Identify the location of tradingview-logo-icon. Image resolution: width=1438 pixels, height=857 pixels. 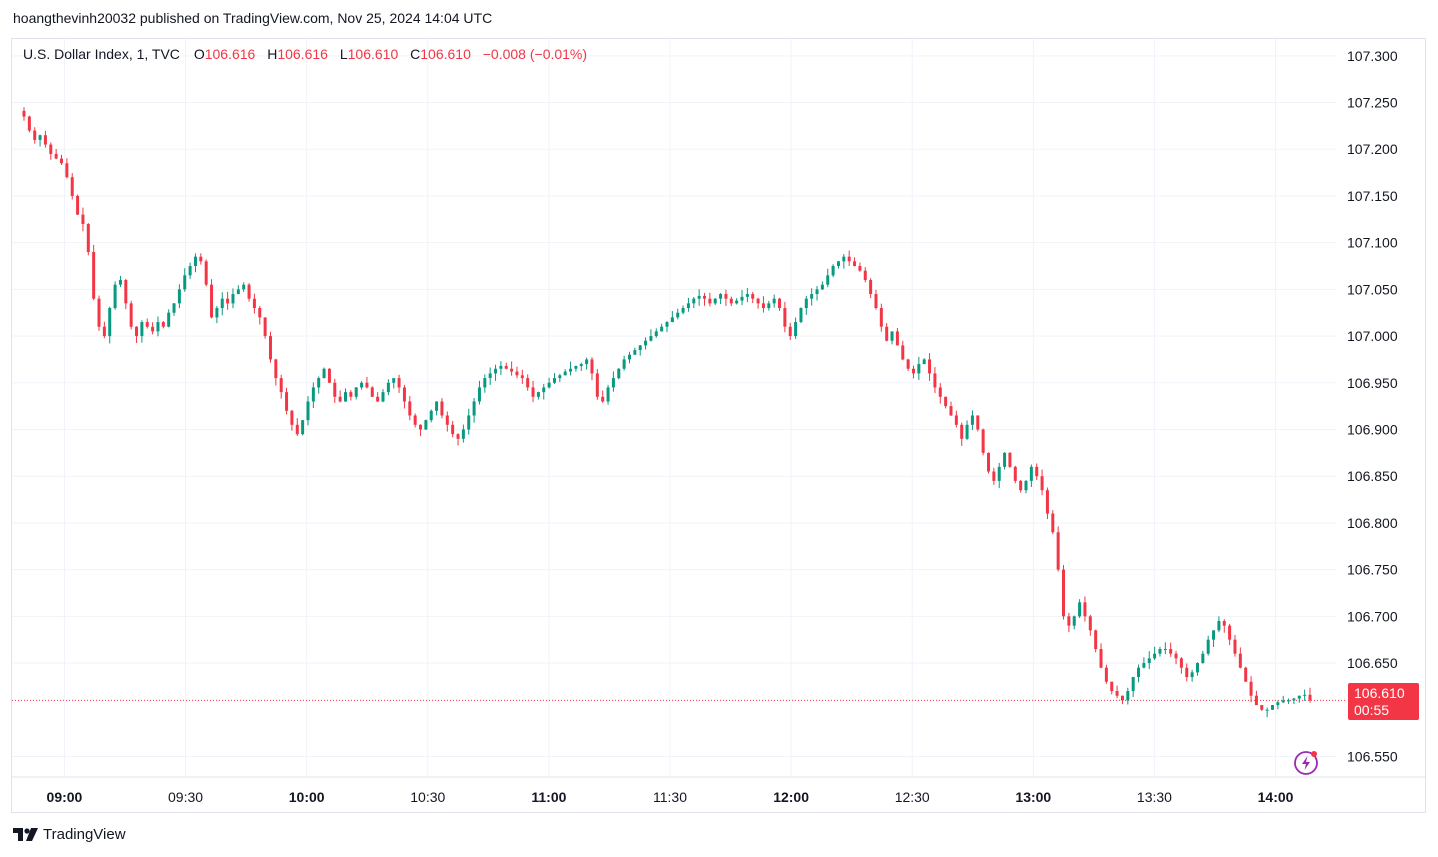
(25, 834).